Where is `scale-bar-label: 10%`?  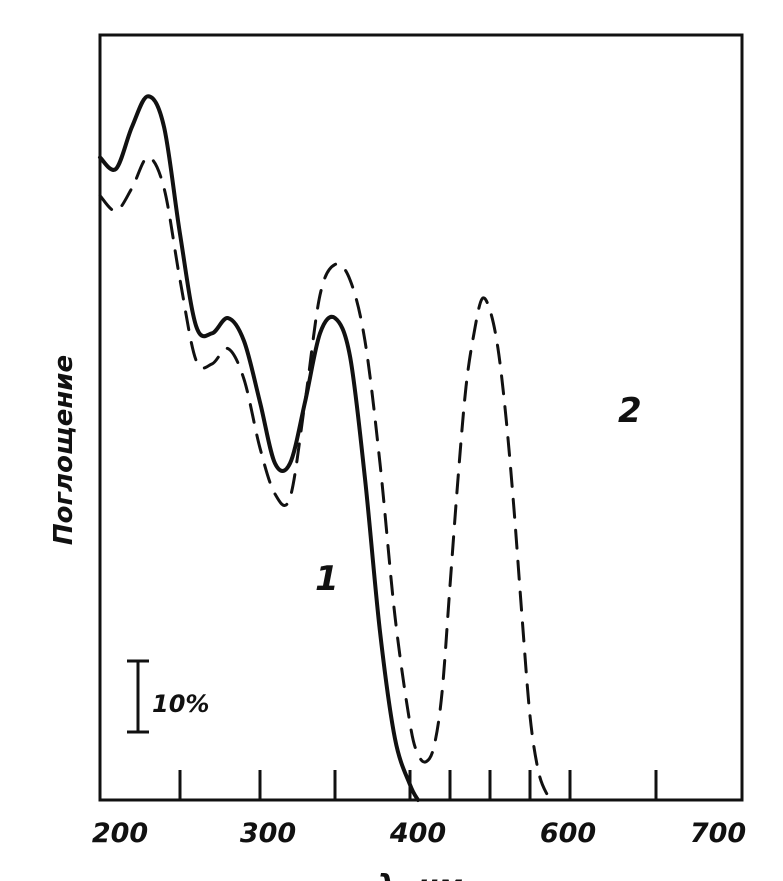
scale-bar-label: 10% is located at coordinates (180, 704).